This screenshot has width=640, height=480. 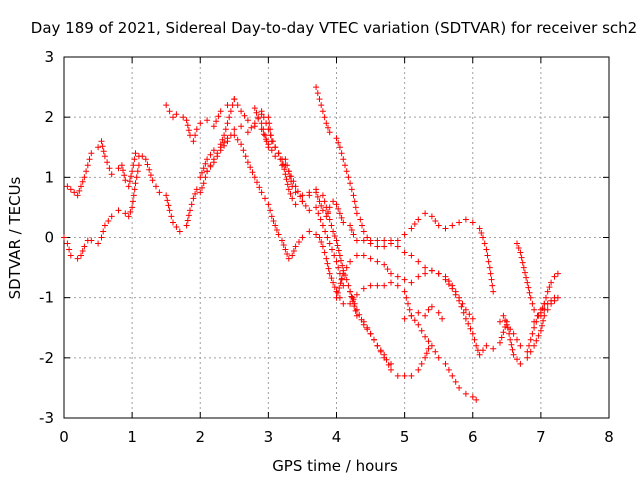 What do you see at coordinates (64, 437) in the screenshot?
I see `x-tick-label: 0` at bounding box center [64, 437].